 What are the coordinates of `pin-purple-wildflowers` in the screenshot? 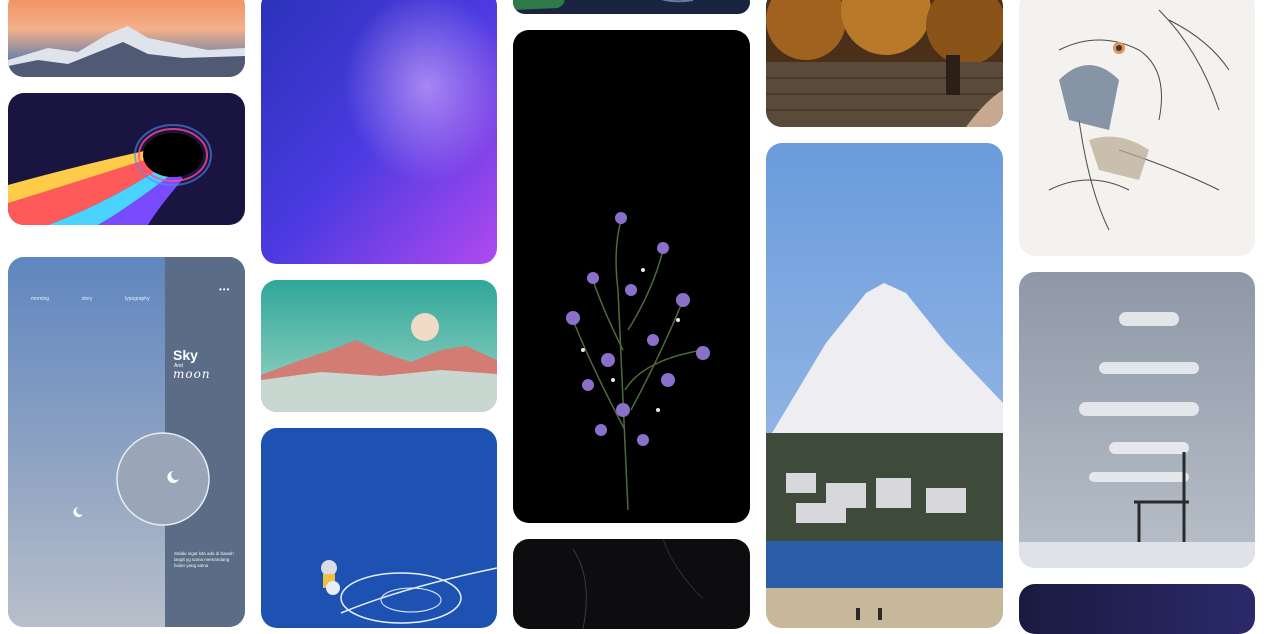 It's located at (631, 276).